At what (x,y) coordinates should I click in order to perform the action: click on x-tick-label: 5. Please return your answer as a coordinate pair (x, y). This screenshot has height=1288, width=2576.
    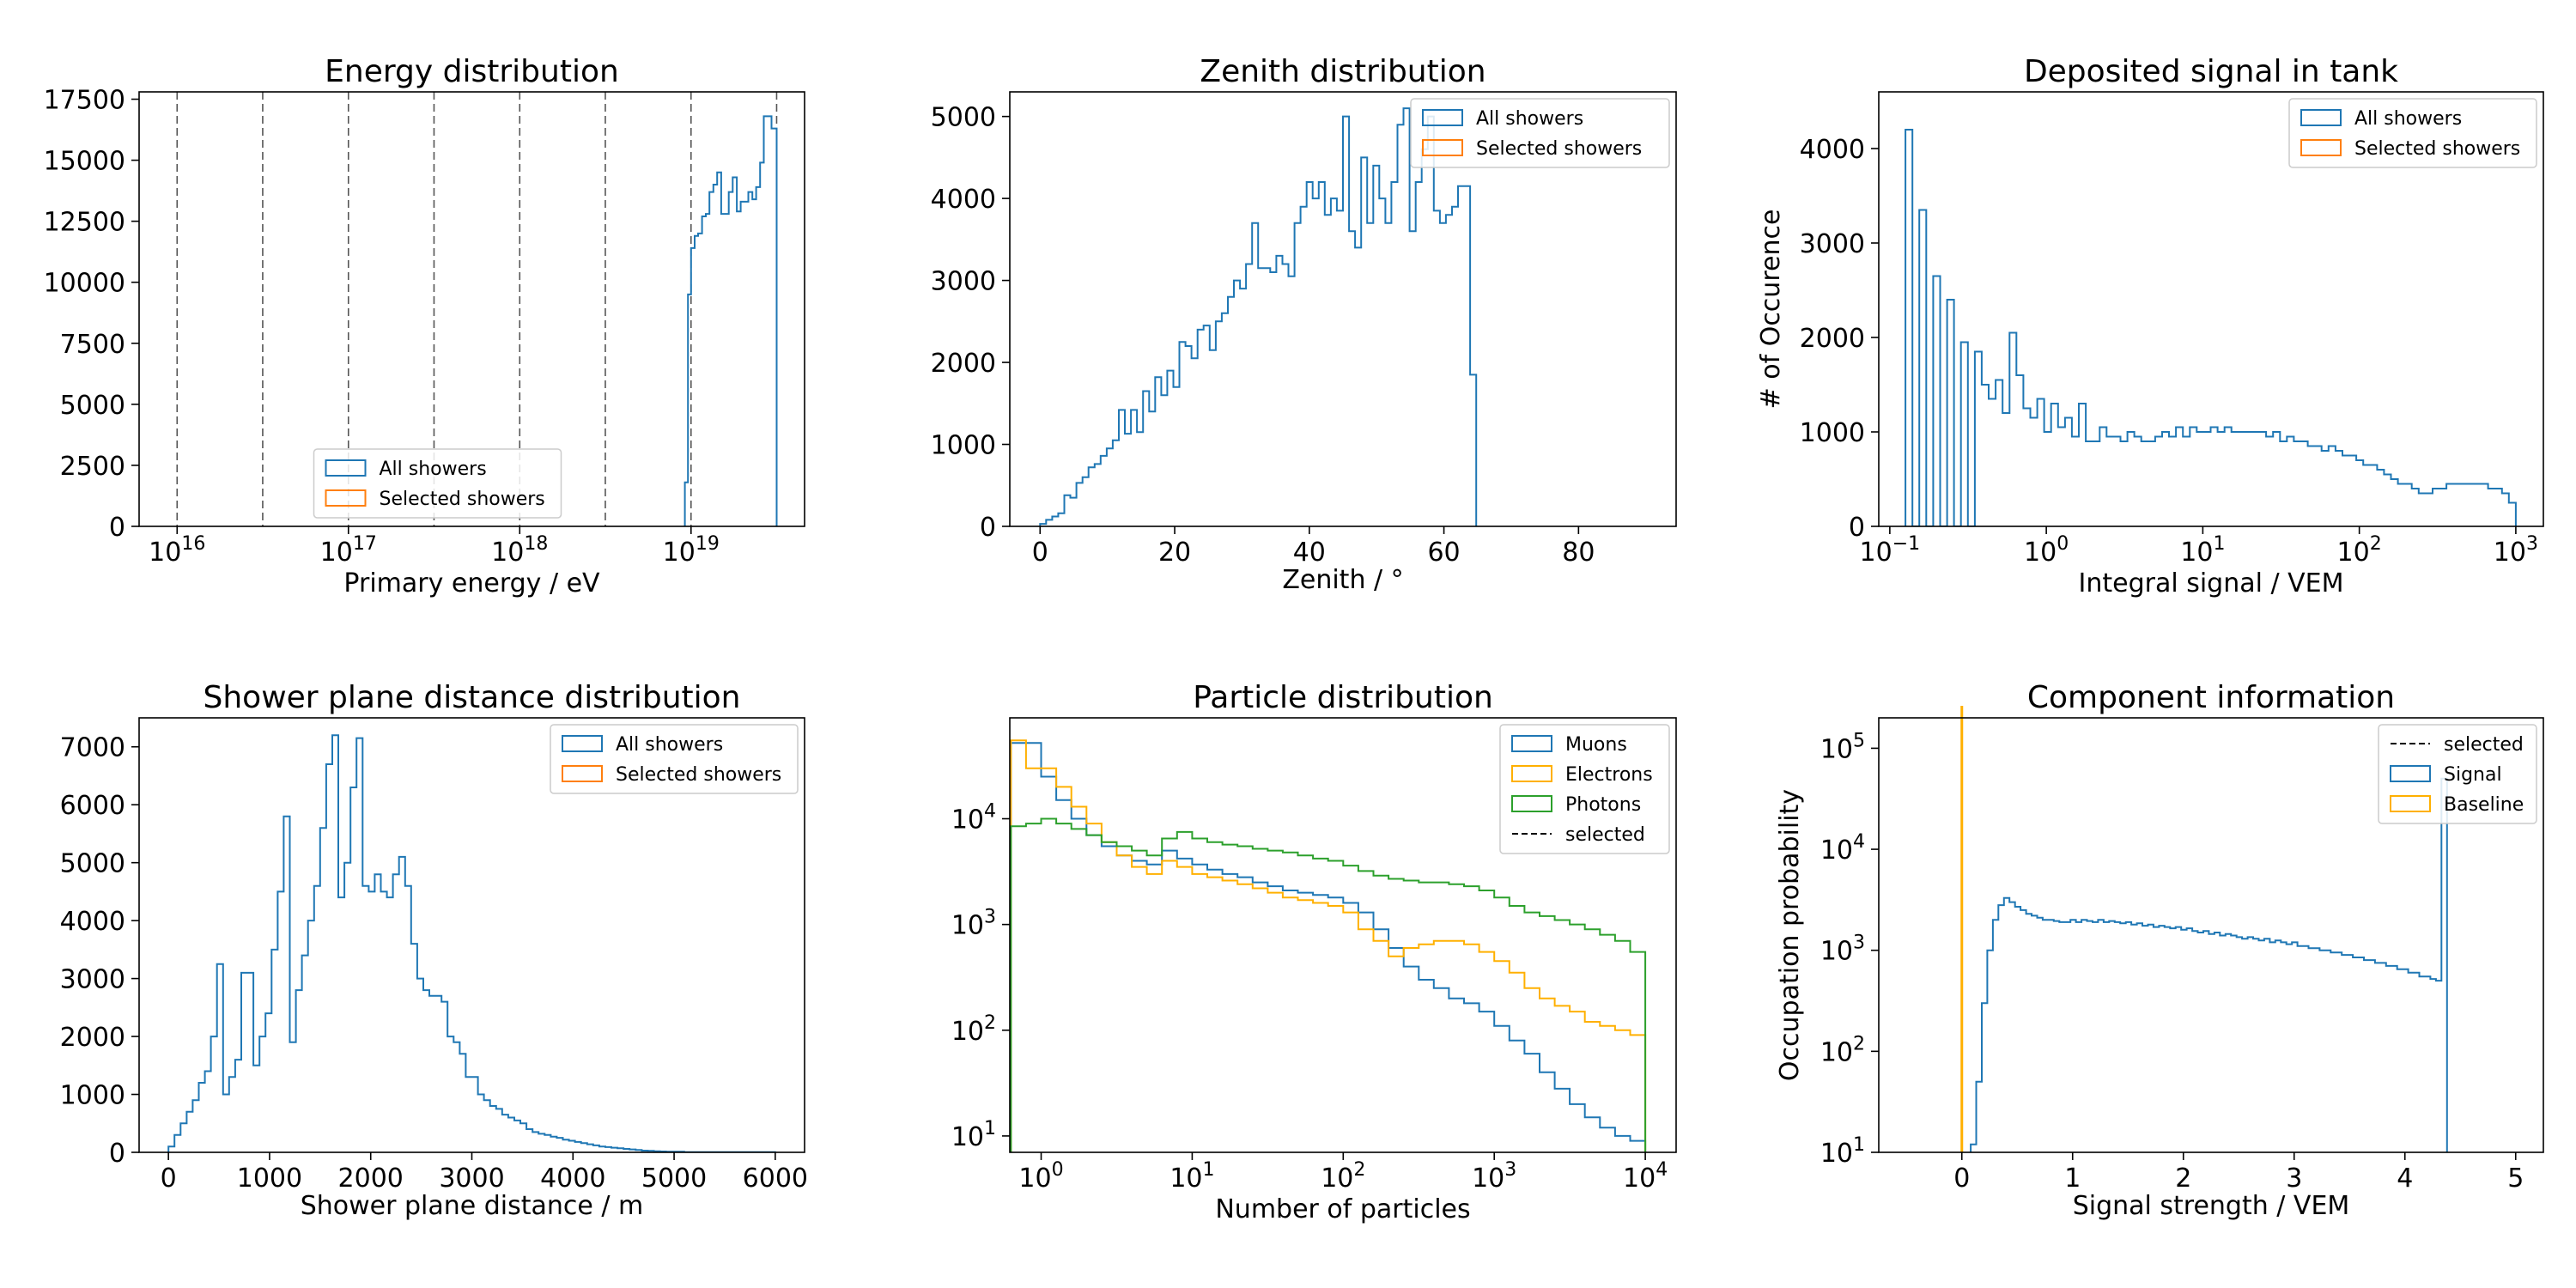
    Looking at the image, I should click on (2515, 1178).